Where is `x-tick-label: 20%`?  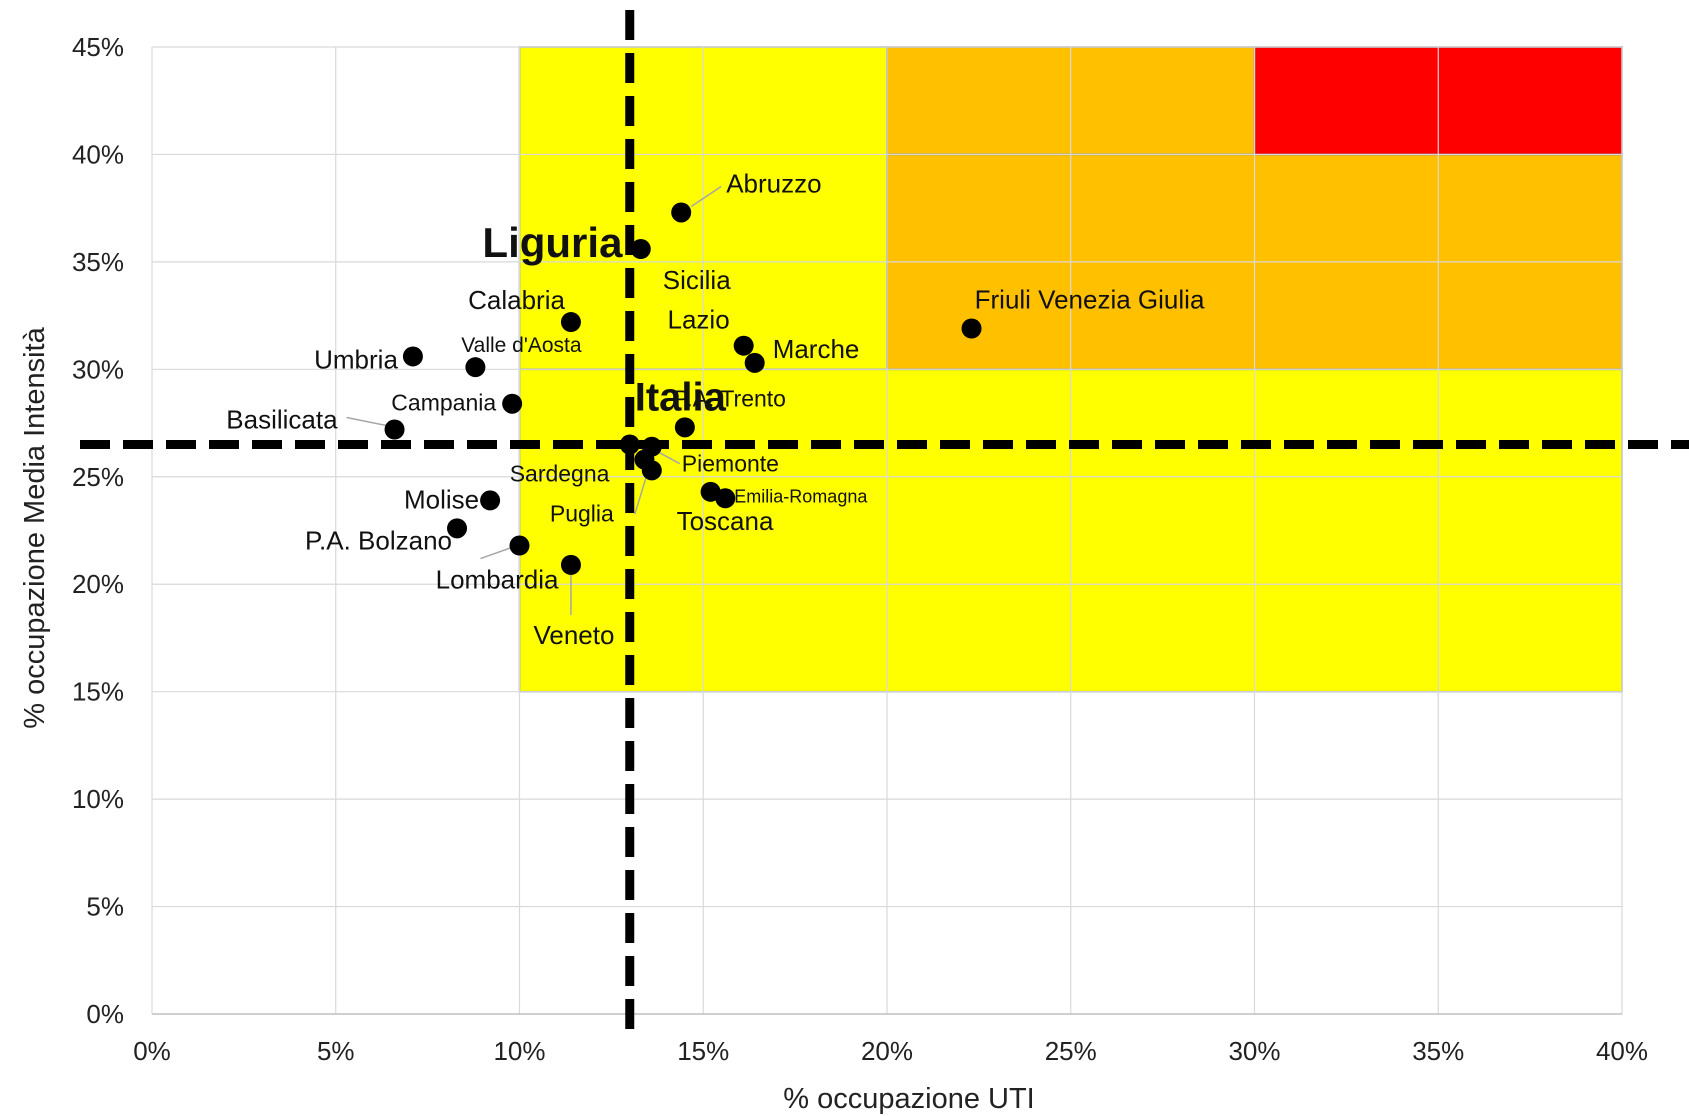 x-tick-label: 20% is located at coordinates (887, 1051).